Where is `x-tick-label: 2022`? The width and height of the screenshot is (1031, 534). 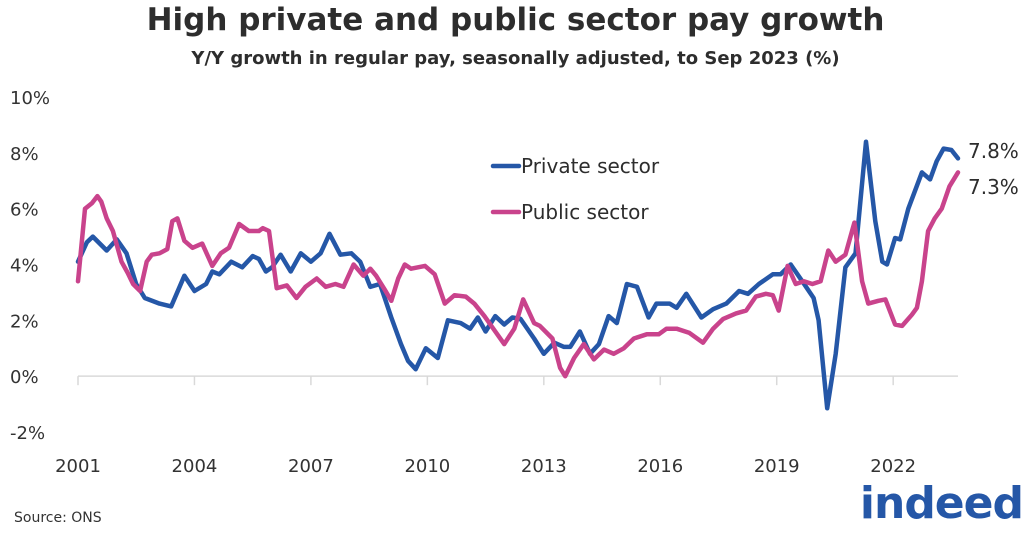
x-tick-label: 2022 is located at coordinates (893, 466).